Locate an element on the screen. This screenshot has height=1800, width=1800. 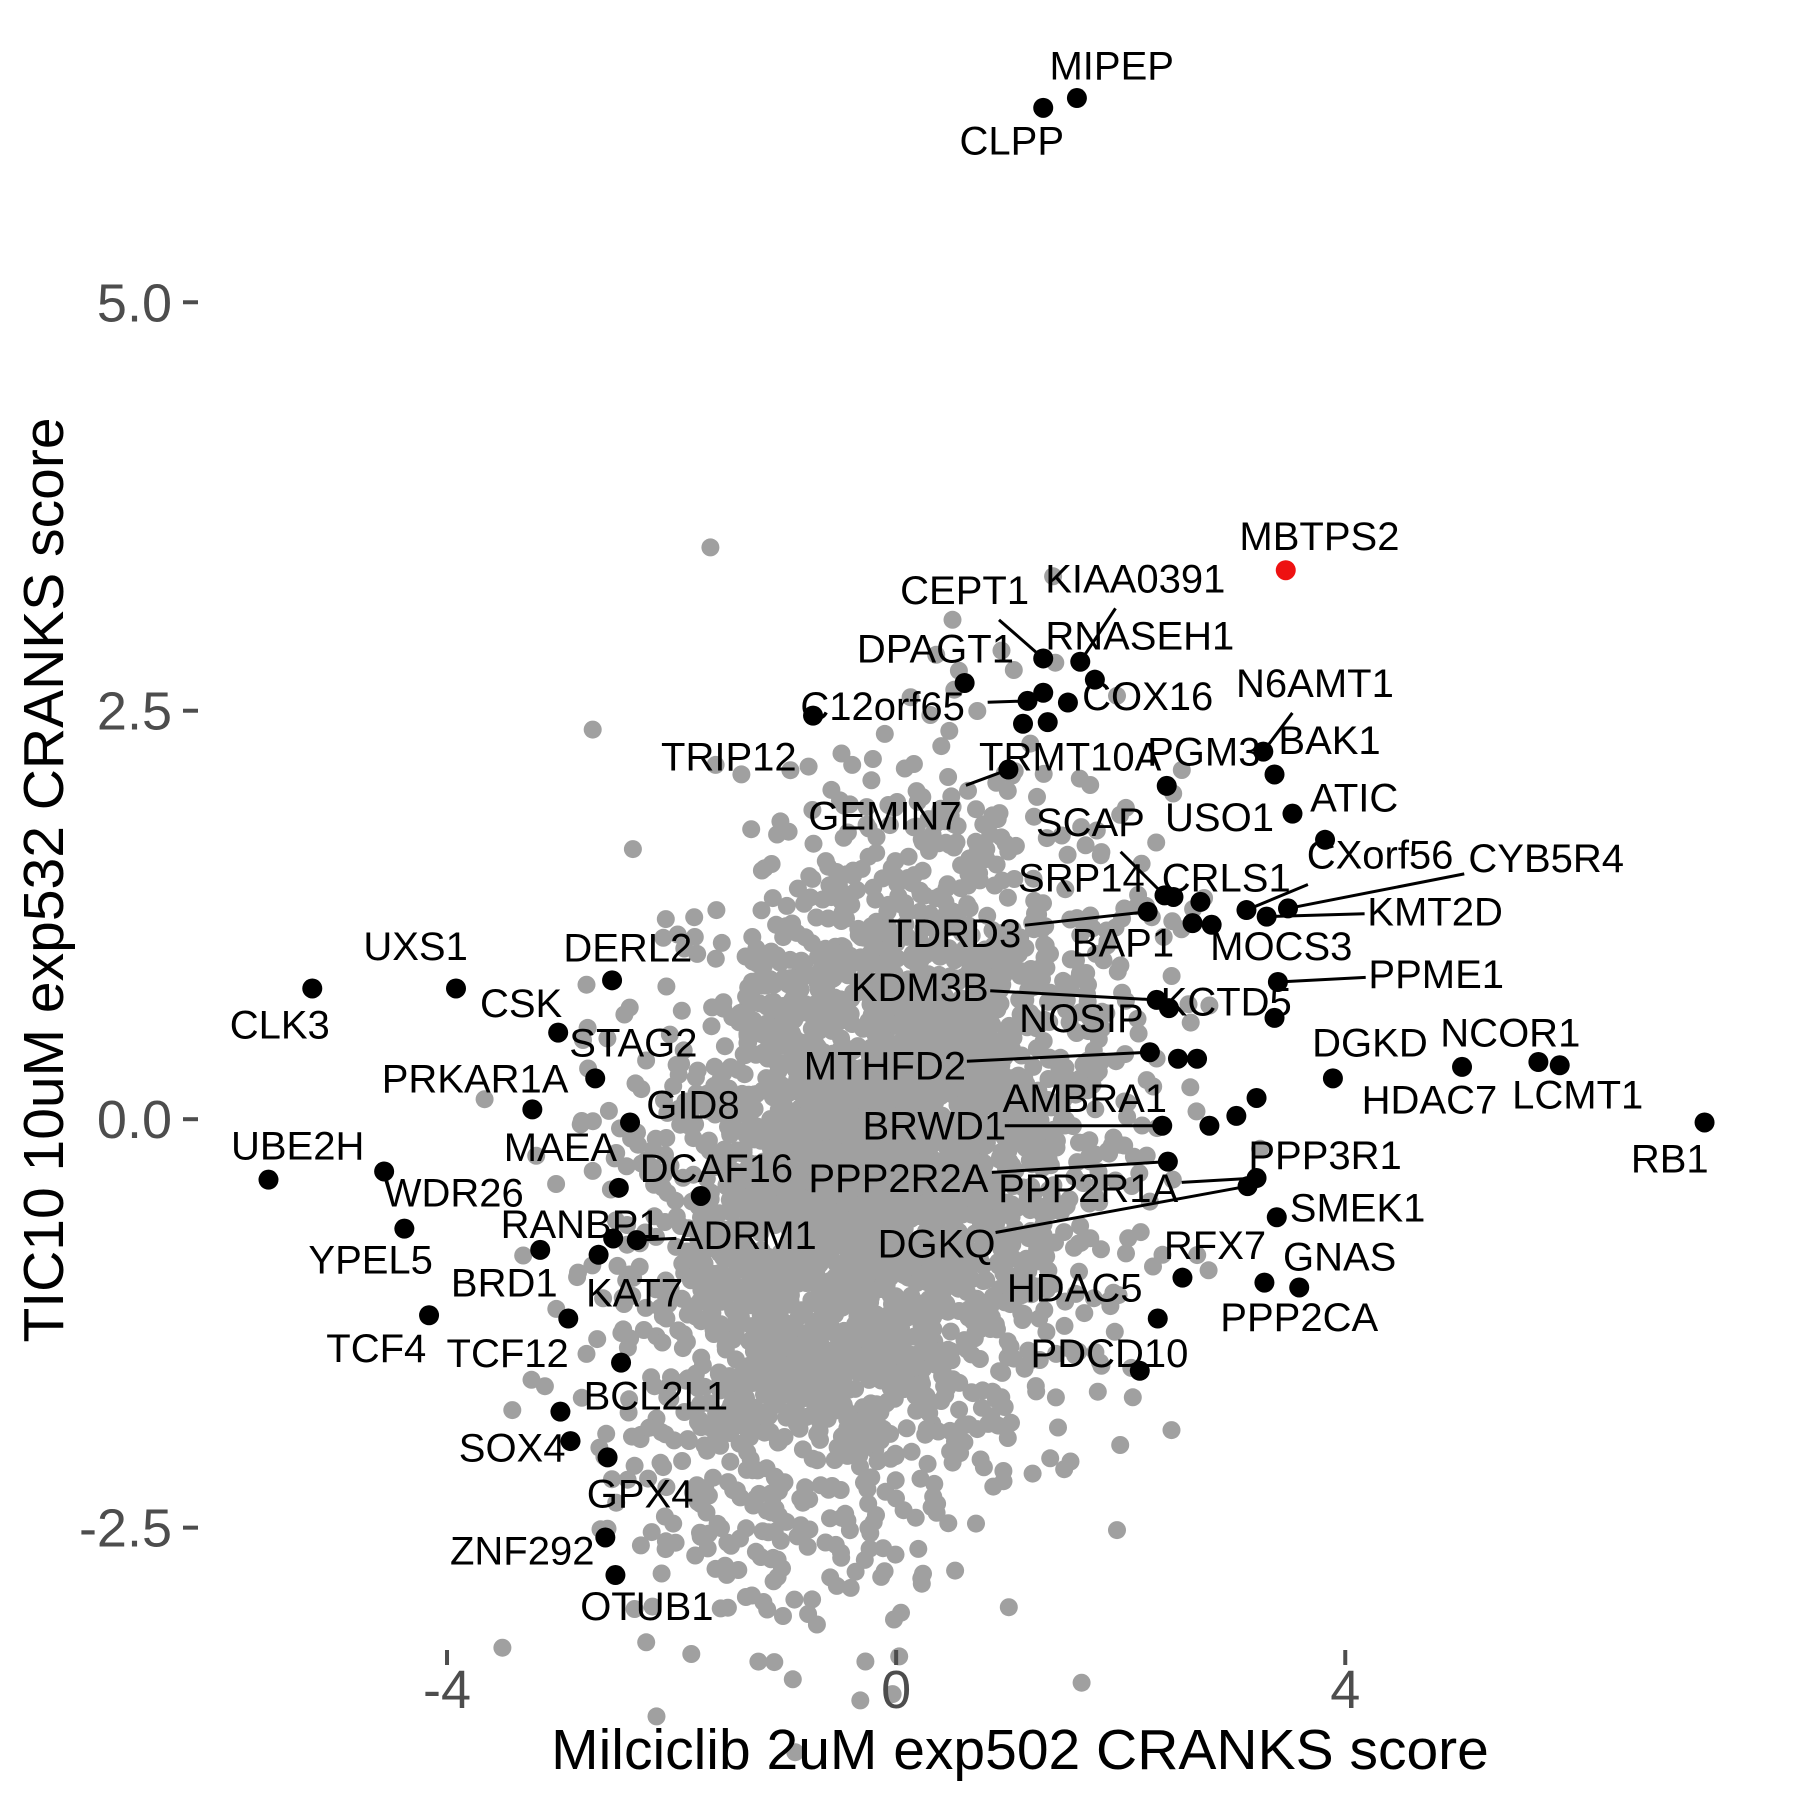
gene-label: DGKD is located at coordinates (1370, 1043).